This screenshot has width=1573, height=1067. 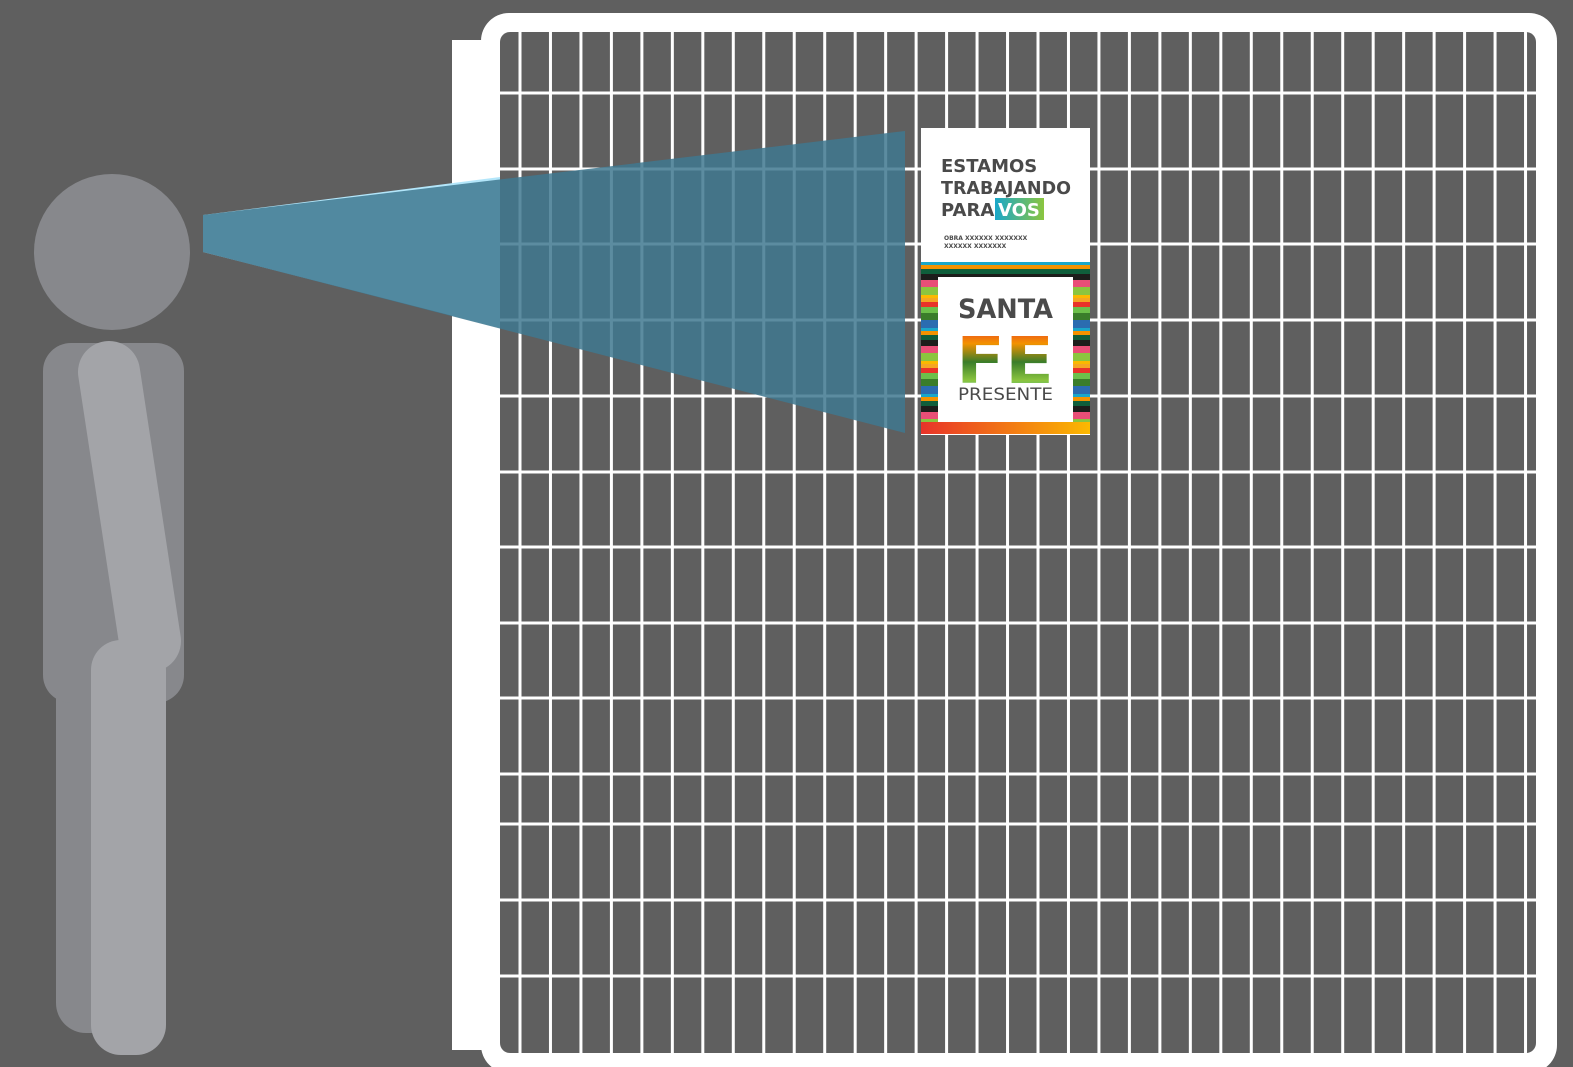 I want to click on logo-presente: PRESENTE, so click(x=1005, y=395).